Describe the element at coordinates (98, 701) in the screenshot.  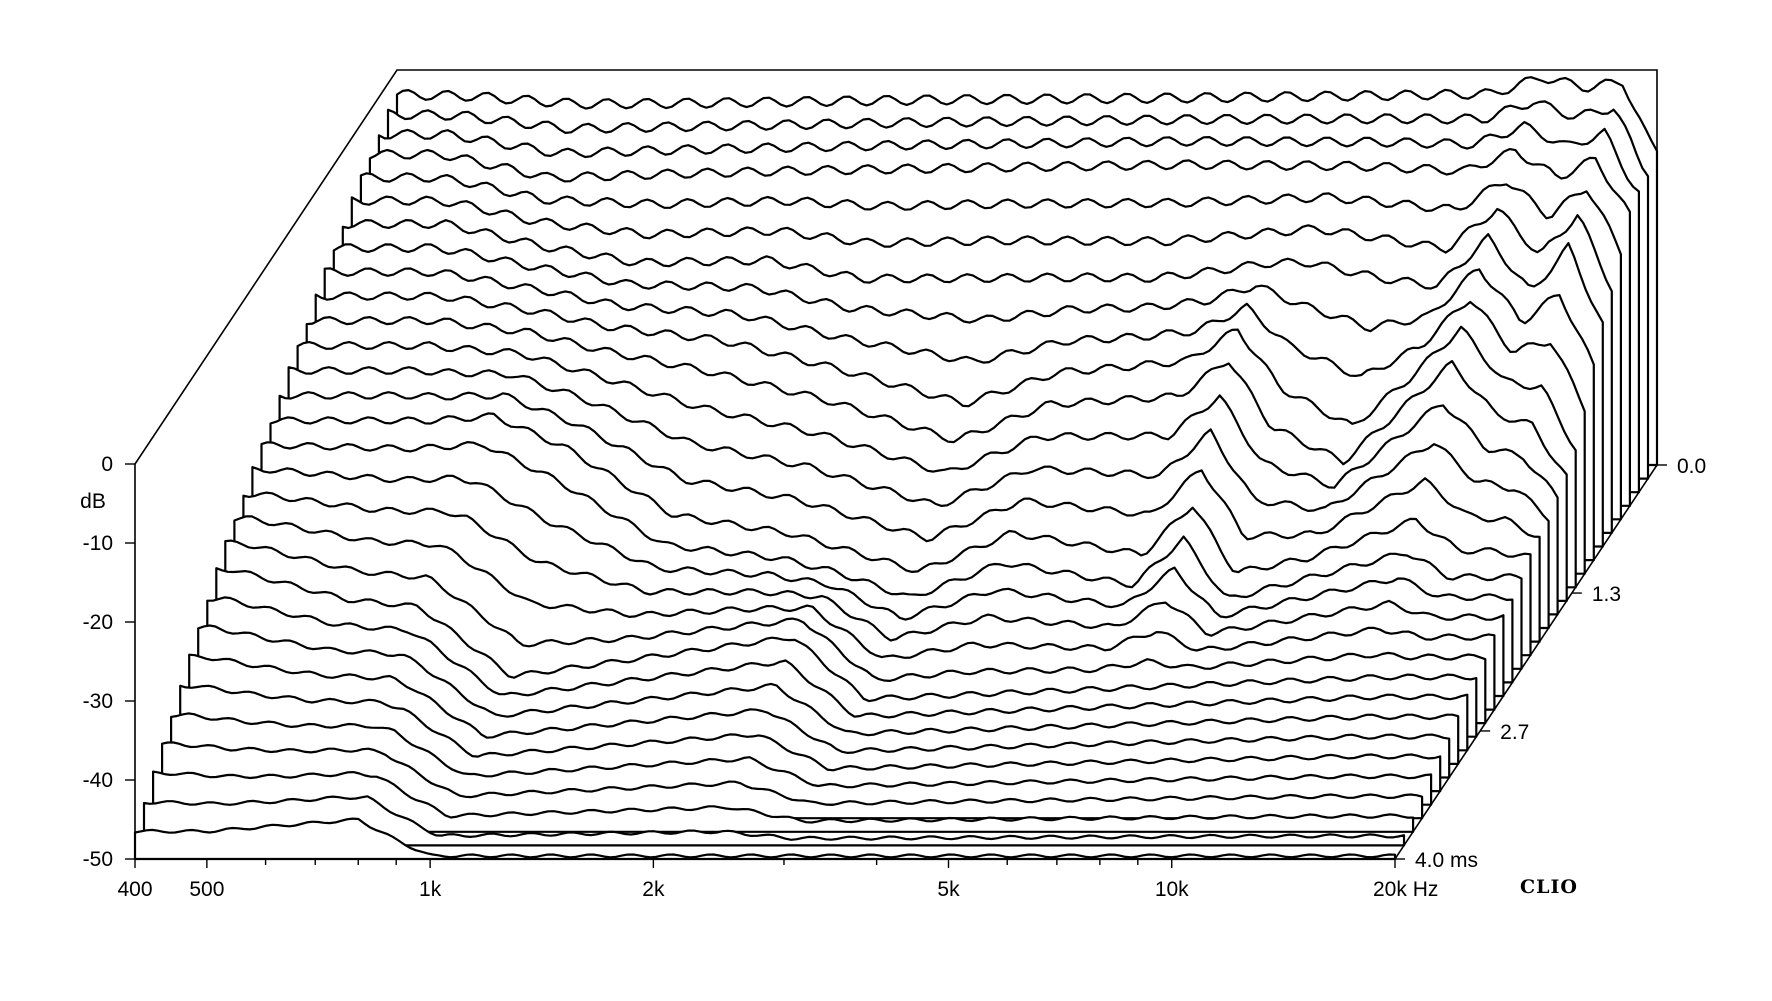
I see `y-tick-label: -30` at that location.